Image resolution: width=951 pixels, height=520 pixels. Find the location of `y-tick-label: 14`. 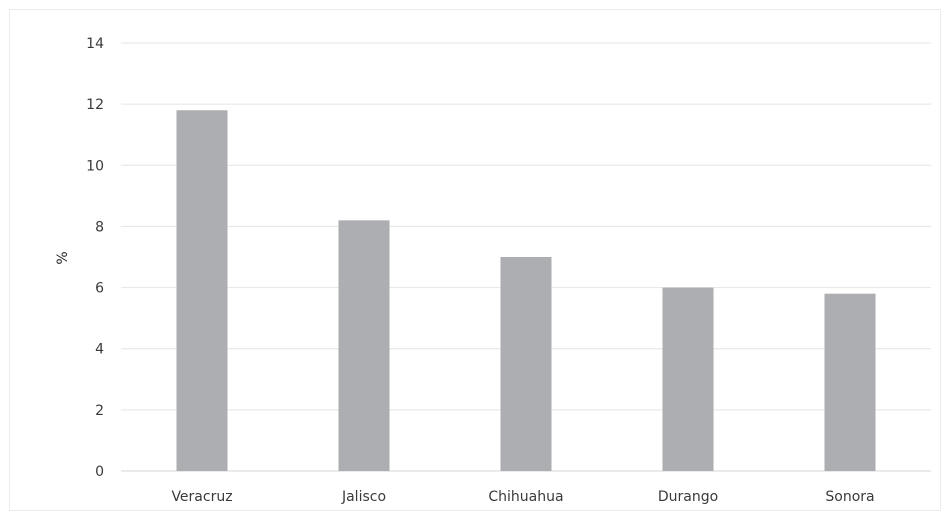

y-tick-label: 14 is located at coordinates (95, 44).